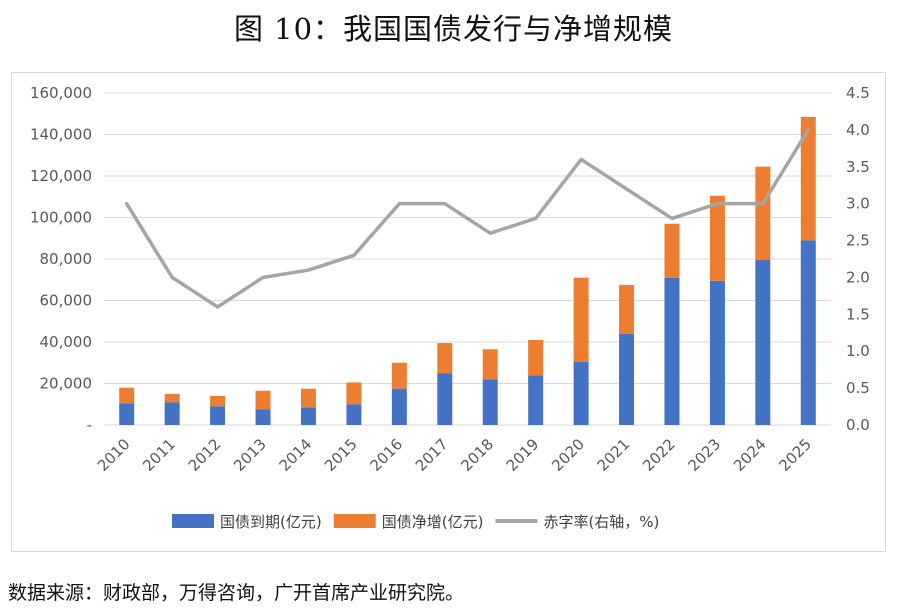 This screenshot has width=907, height=613. What do you see at coordinates (159, 455) in the screenshot?
I see `x-tick-label: 2011` at bounding box center [159, 455].